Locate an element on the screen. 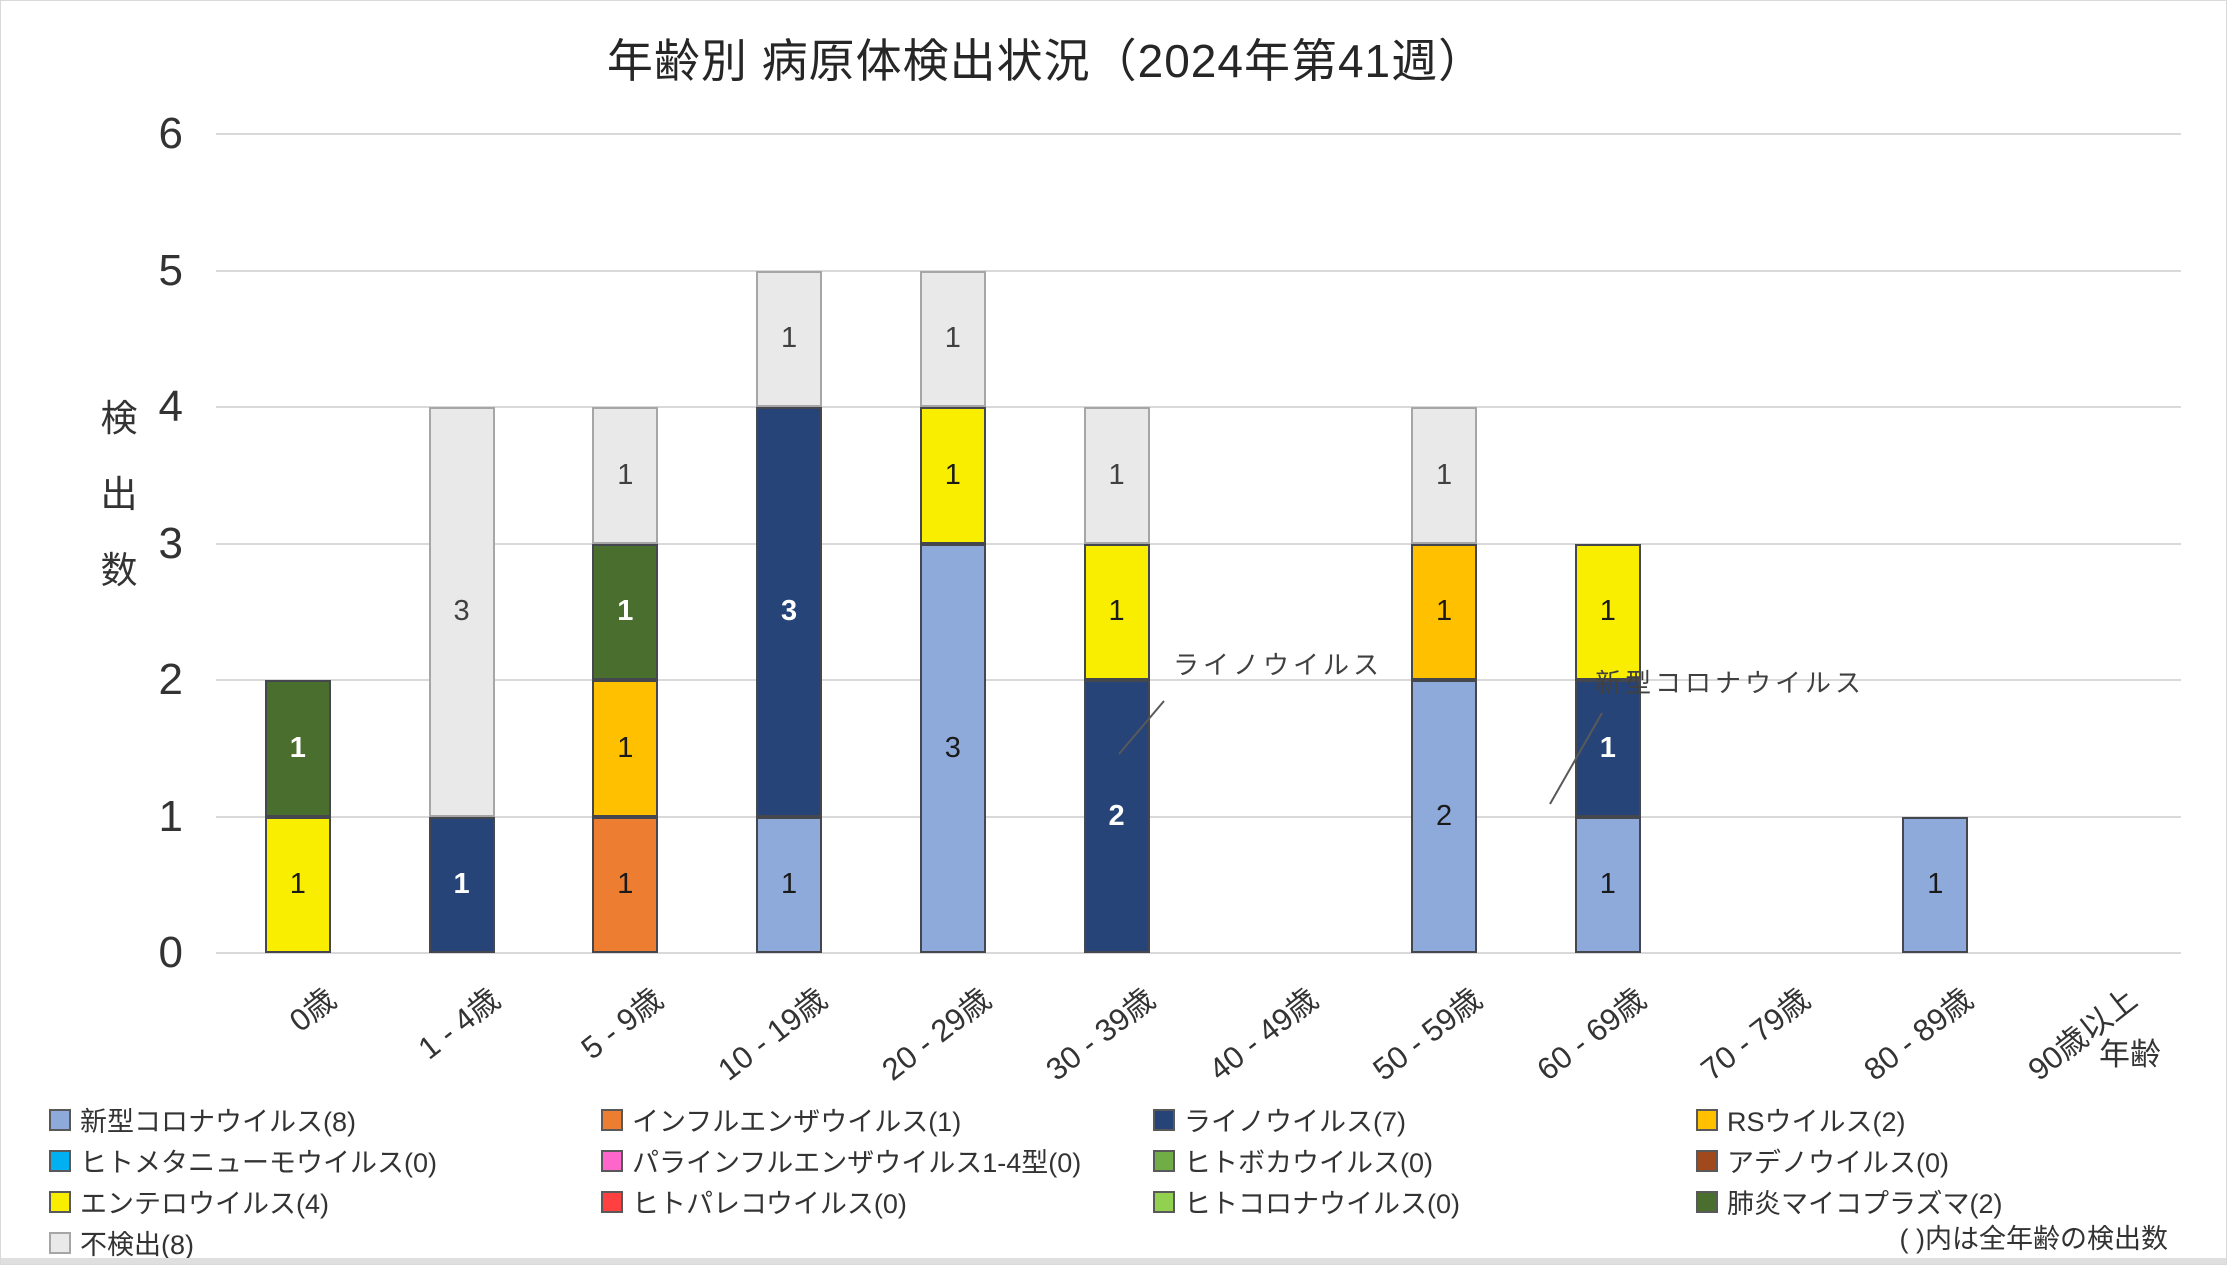 This screenshot has height=1265, width=2227. legend-item: ヒトコロナウイルス(0) is located at coordinates (1424, 1201).